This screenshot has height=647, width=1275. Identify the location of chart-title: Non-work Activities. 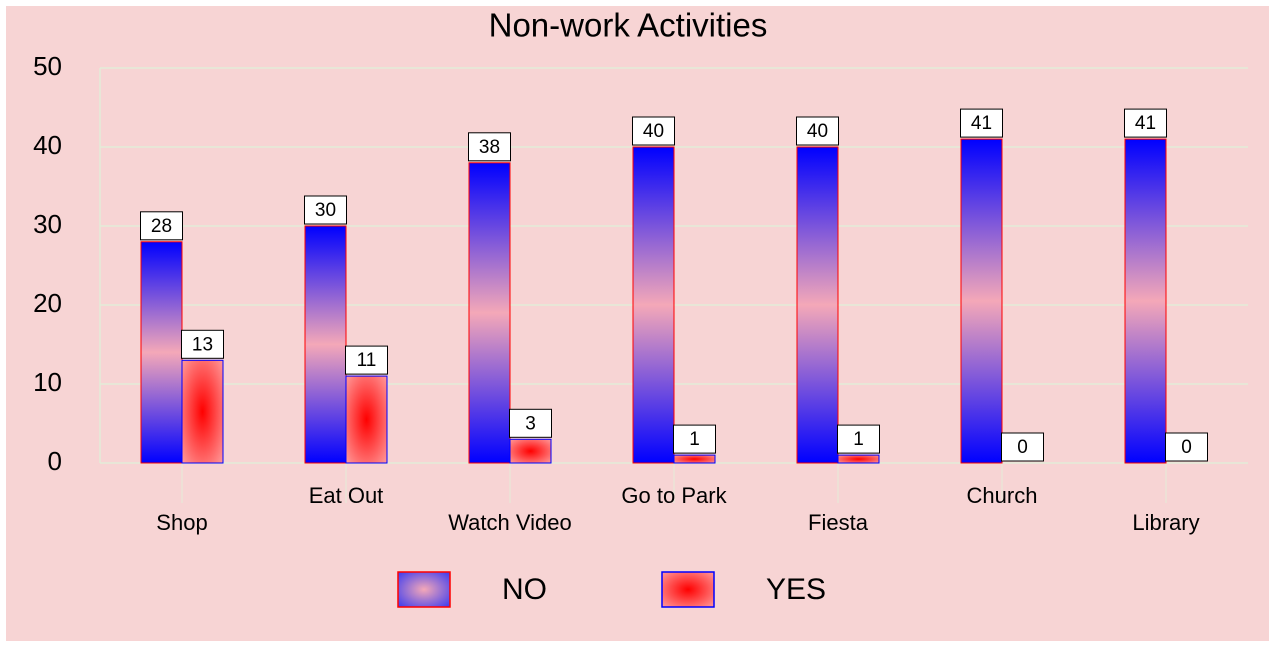
(628, 25).